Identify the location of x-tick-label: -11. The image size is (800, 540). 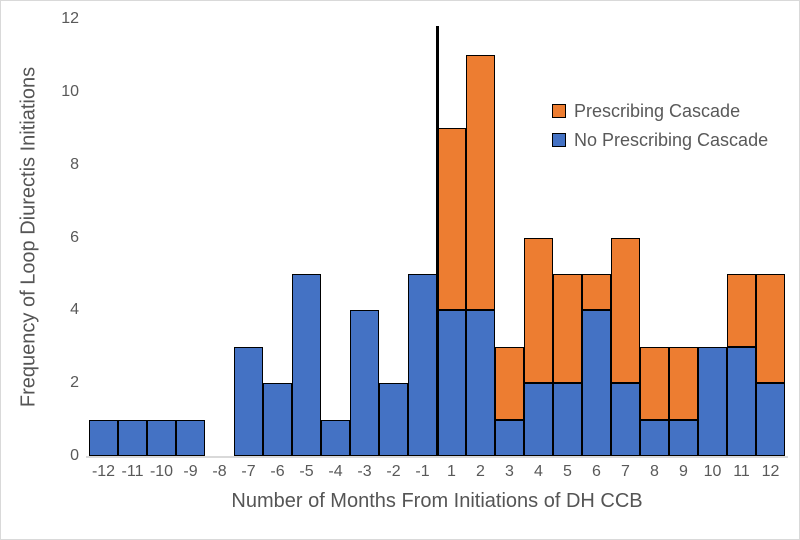
(132, 471).